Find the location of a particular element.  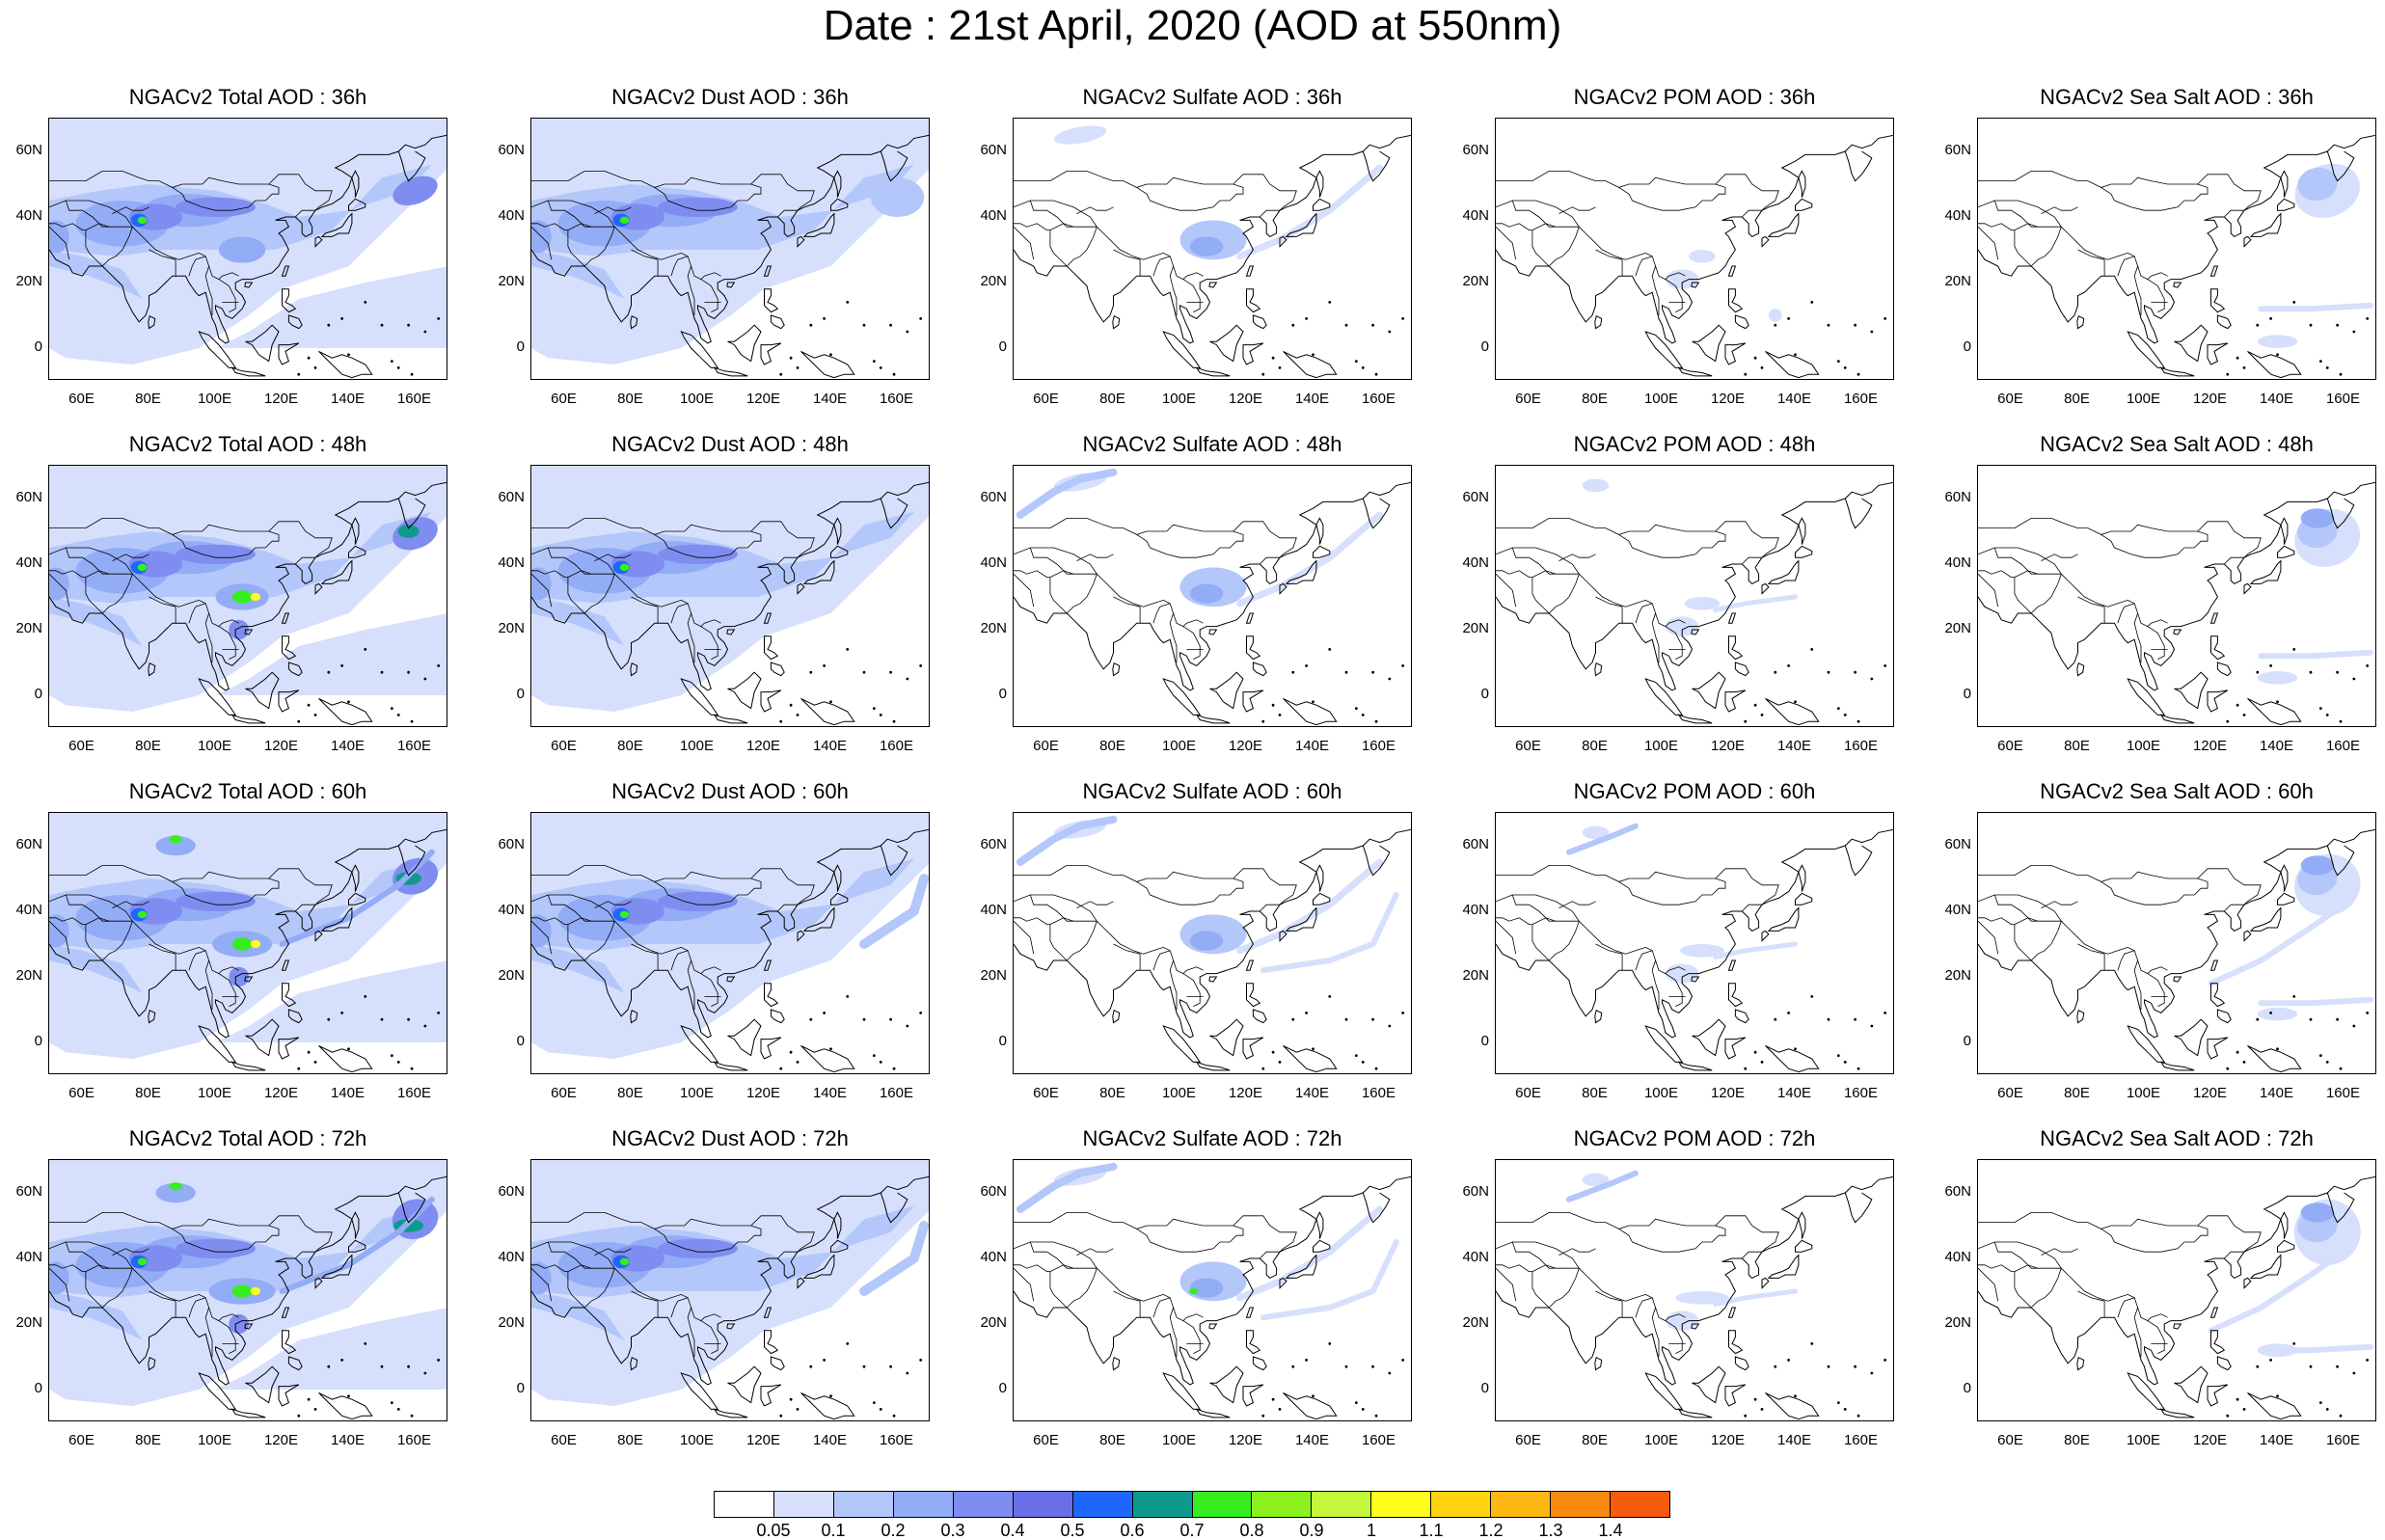

lon-tick-label: 120E is located at coordinates (1728, 1440).